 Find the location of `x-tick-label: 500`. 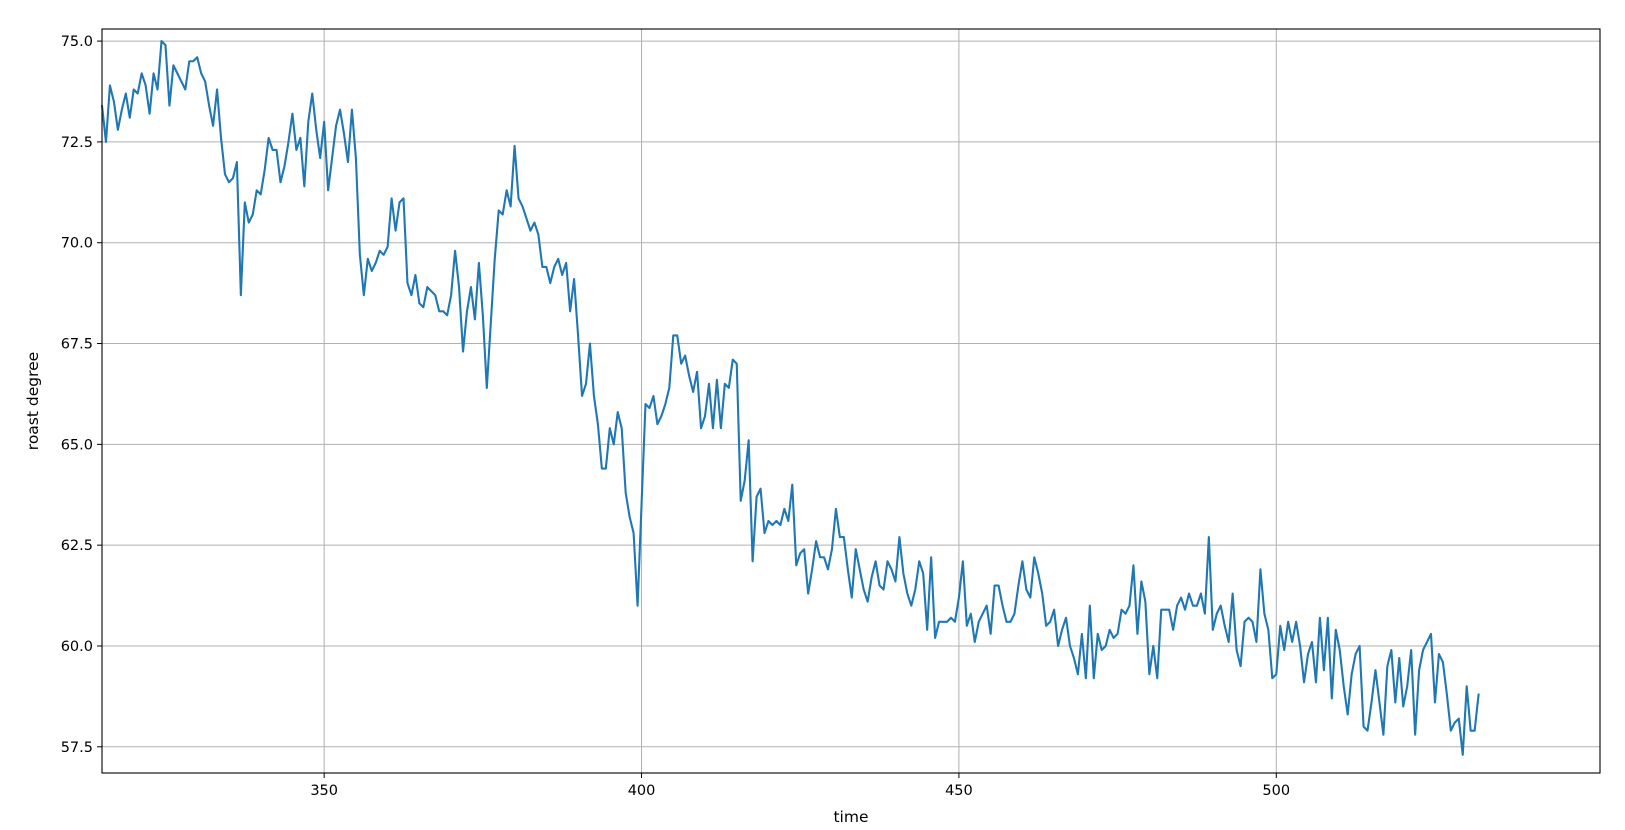

x-tick-label: 500 is located at coordinates (1276, 791).